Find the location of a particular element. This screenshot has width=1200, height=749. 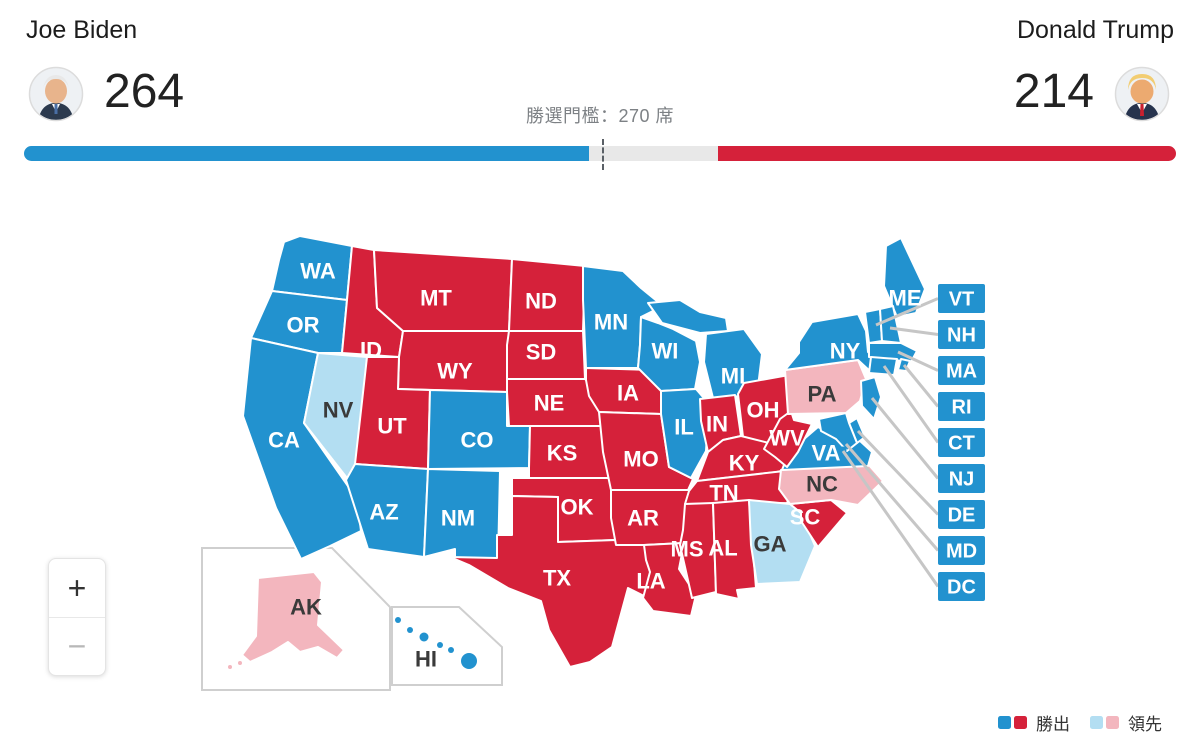

state-label-IA: IA is located at coordinates (628, 393).